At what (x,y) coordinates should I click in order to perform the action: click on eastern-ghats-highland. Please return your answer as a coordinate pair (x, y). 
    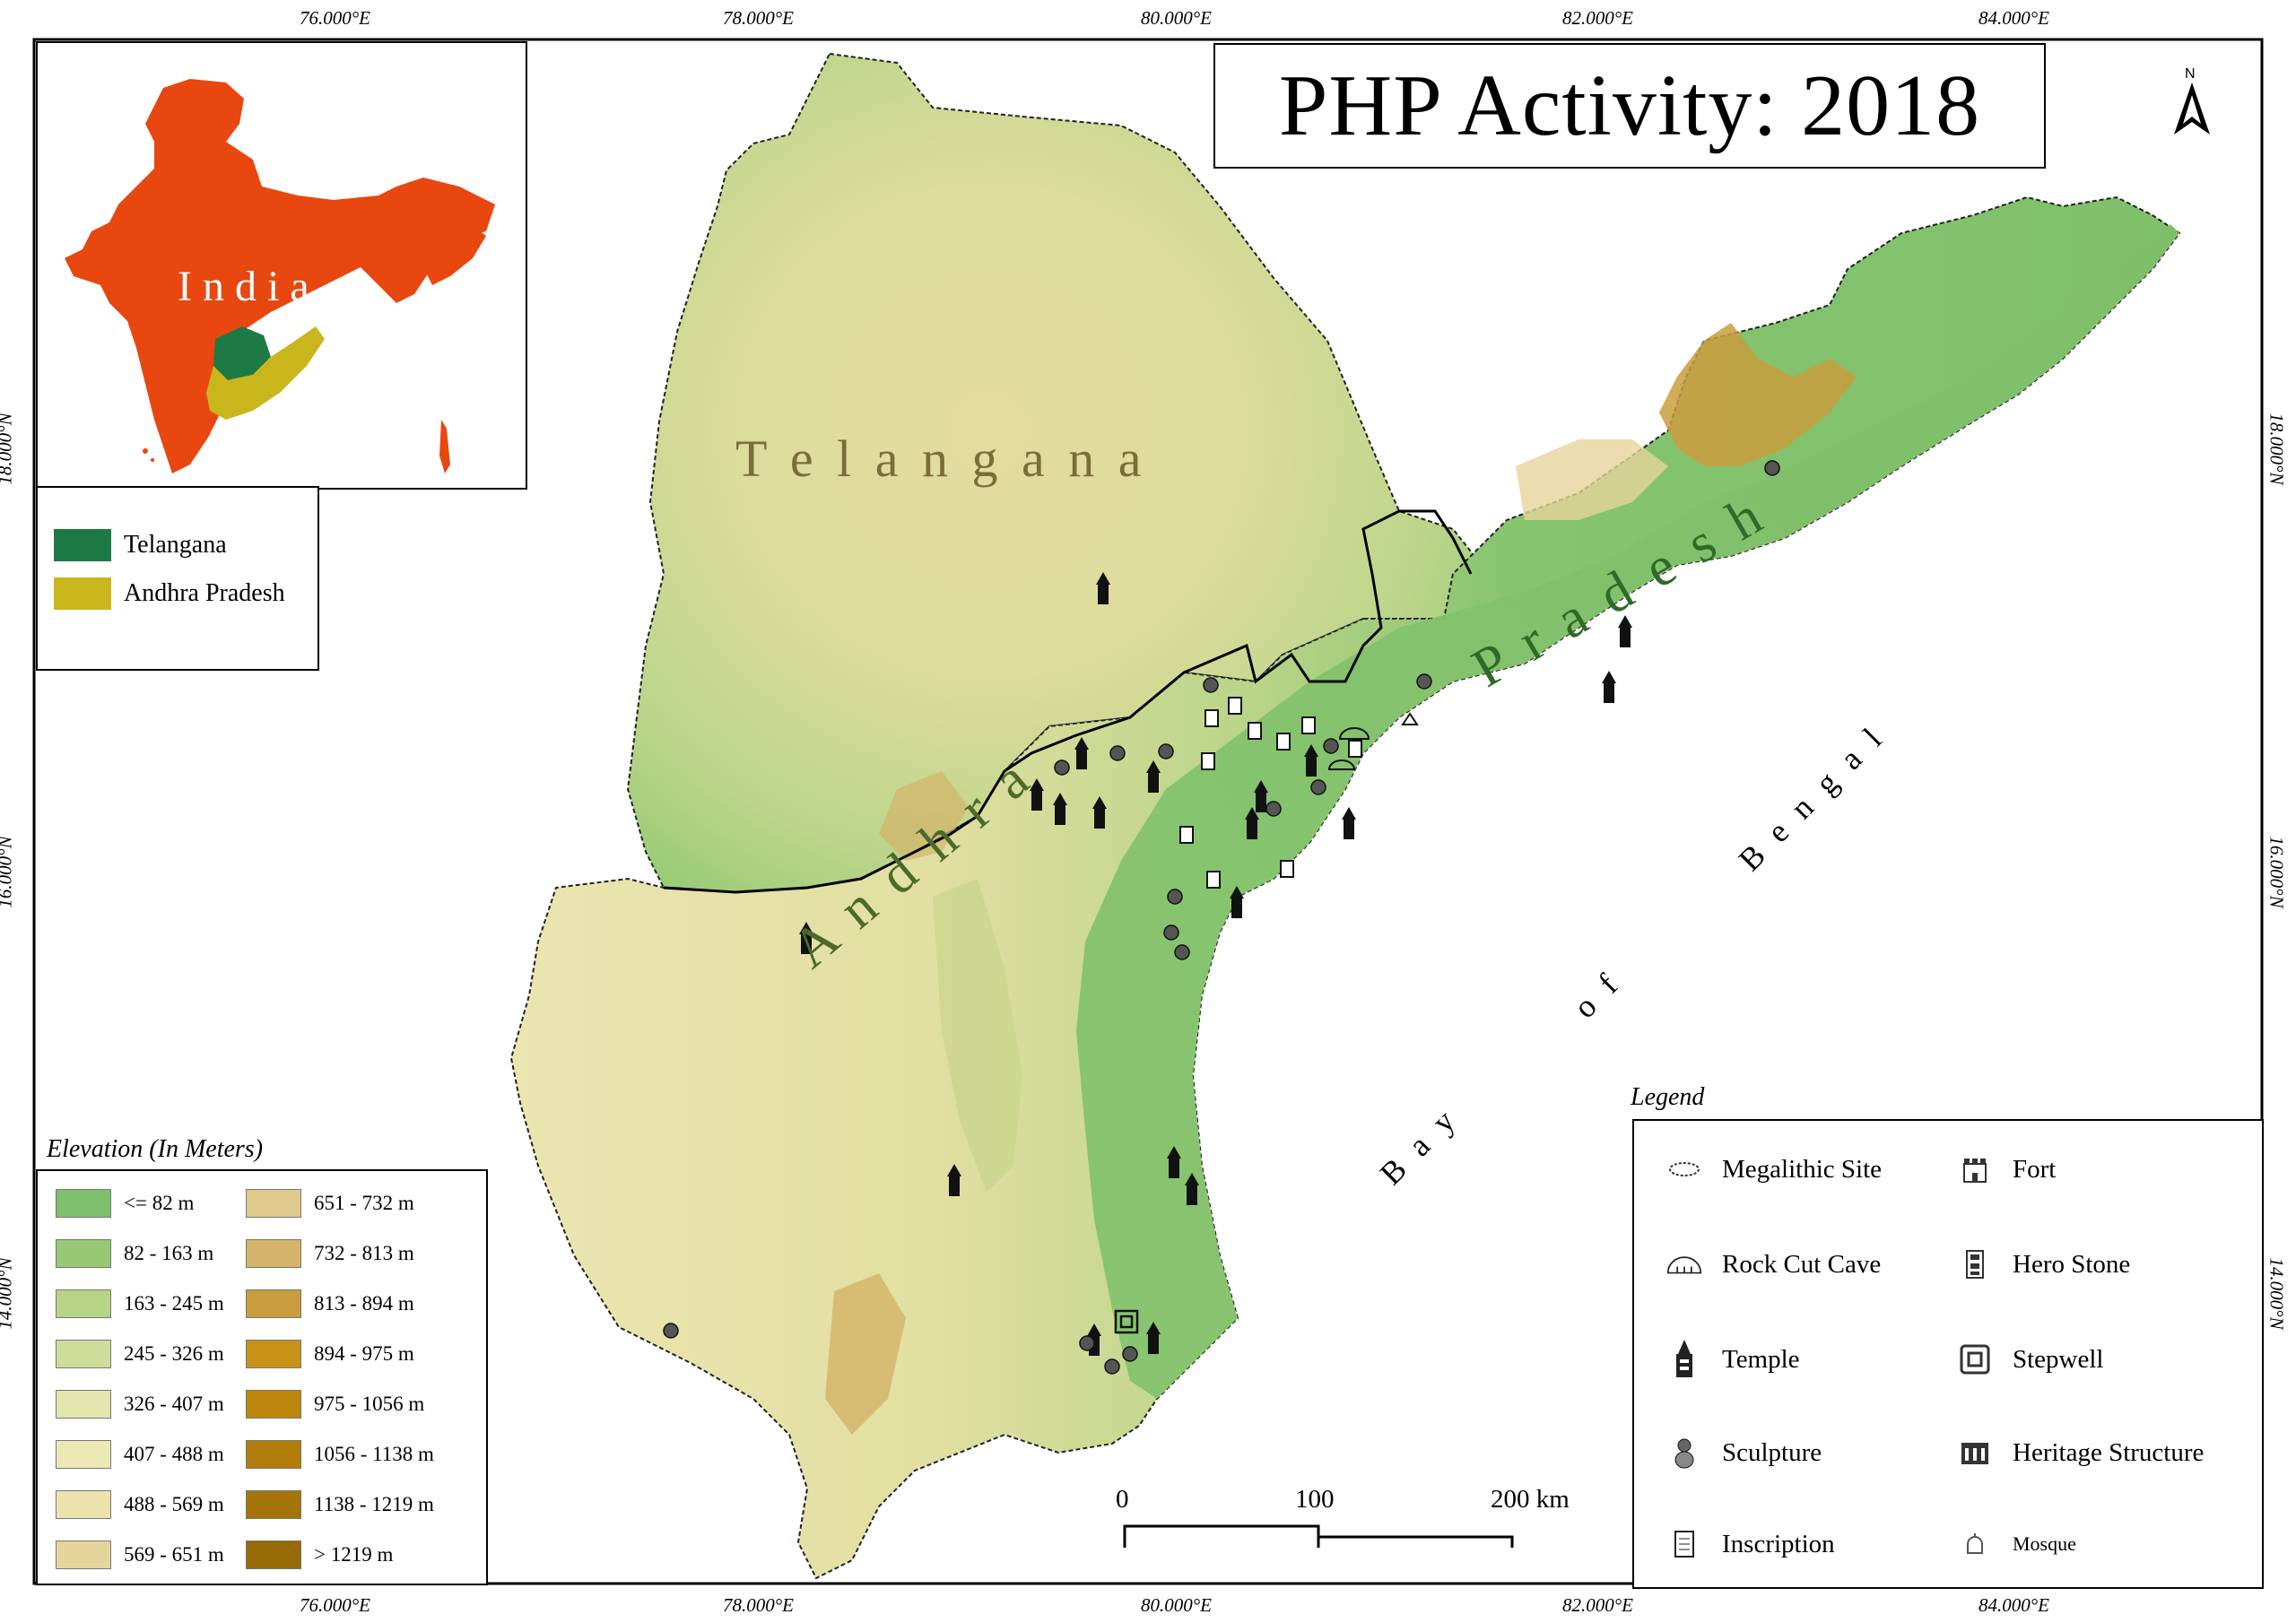
    Looking at the image, I should click on (1758, 394).